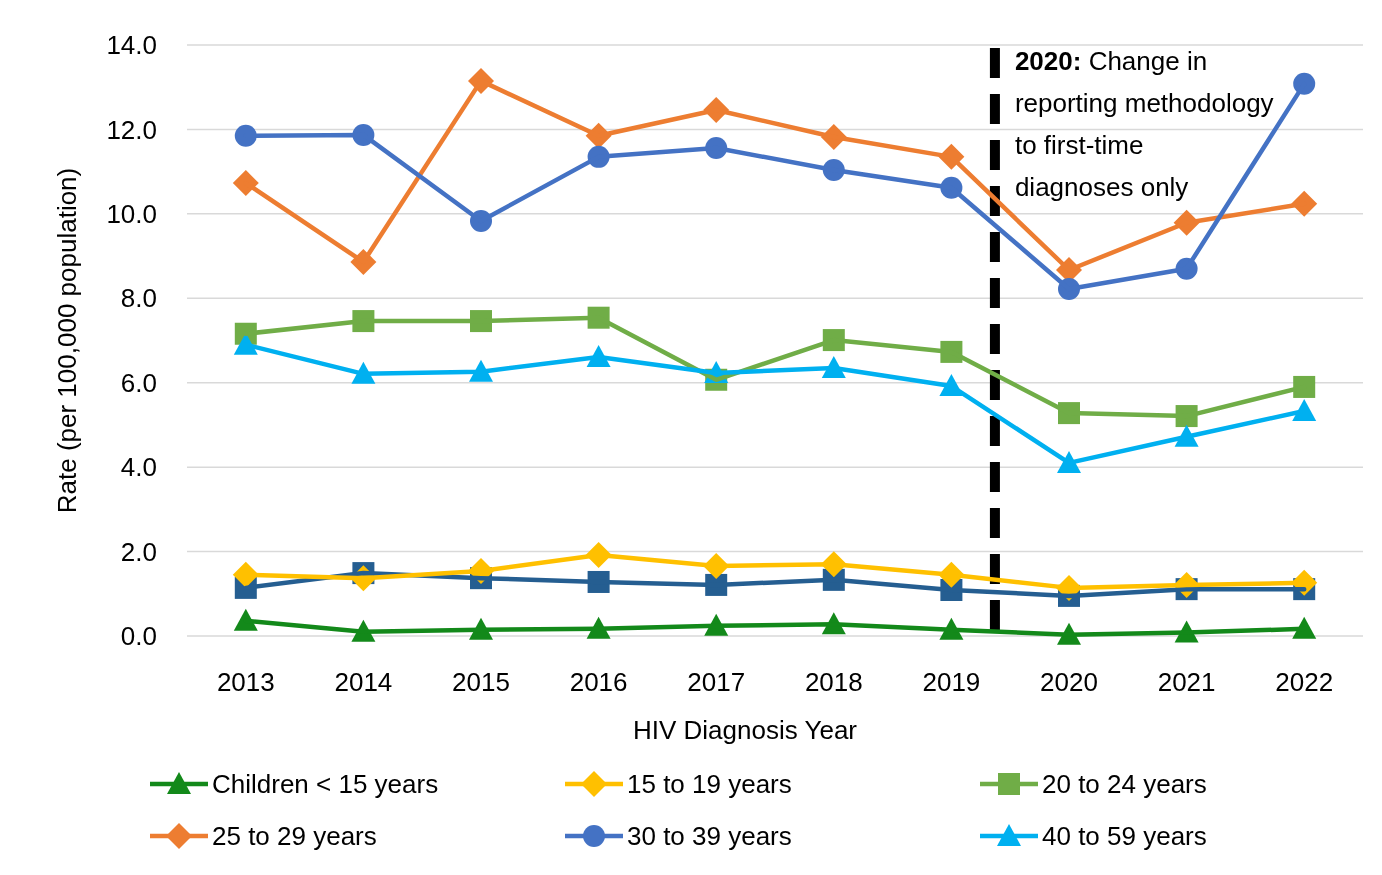 This screenshot has width=1382, height=875. I want to click on y-tick-label: 2.0, so click(138, 551).